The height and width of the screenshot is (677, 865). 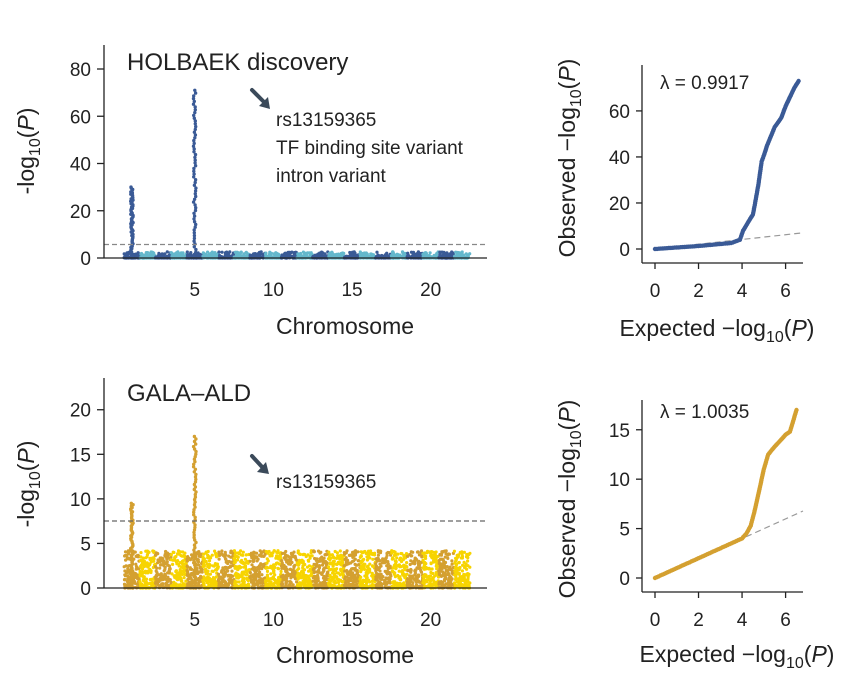 I want to click on x-axis-label: Chromosome, so click(x=345, y=655).